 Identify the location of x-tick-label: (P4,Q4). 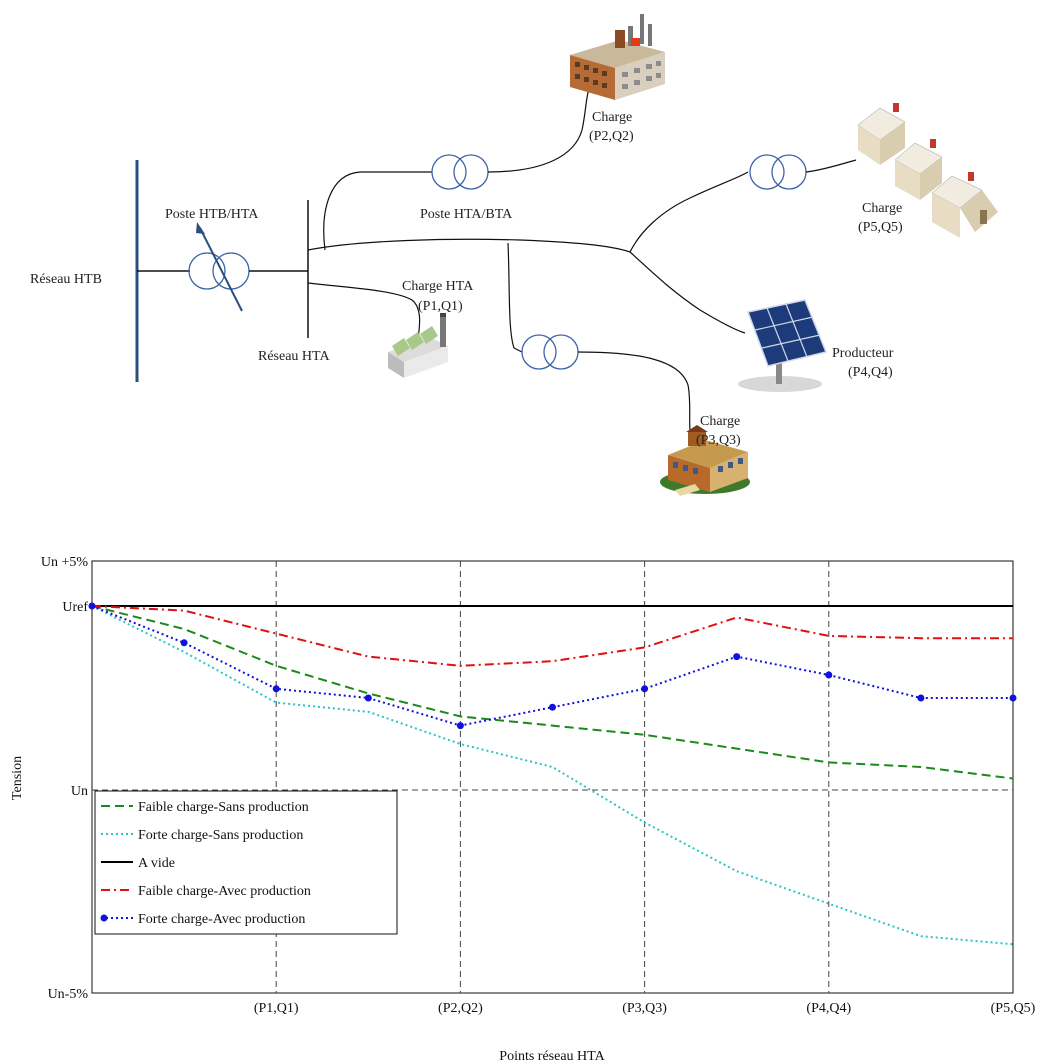
(828, 1008).